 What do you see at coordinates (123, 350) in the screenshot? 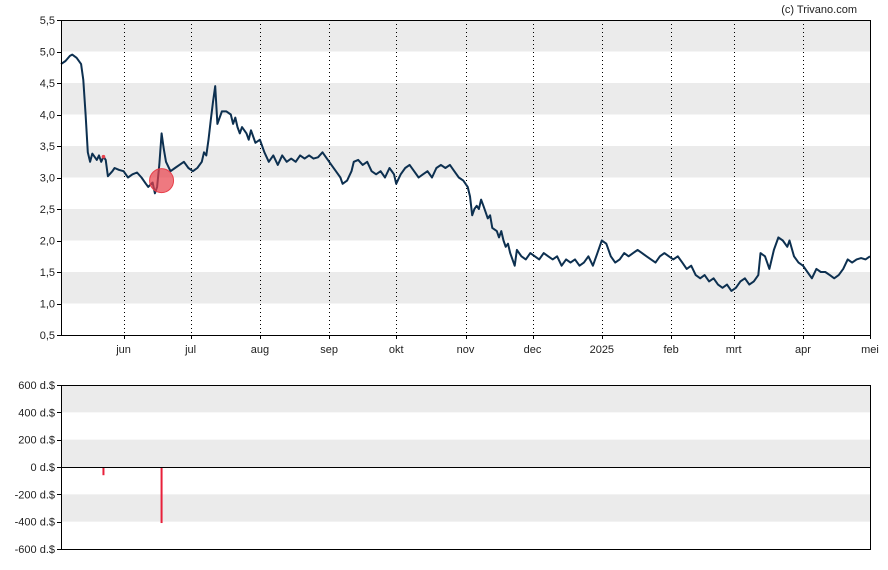
I see `price-xtick-label: jun` at bounding box center [123, 350].